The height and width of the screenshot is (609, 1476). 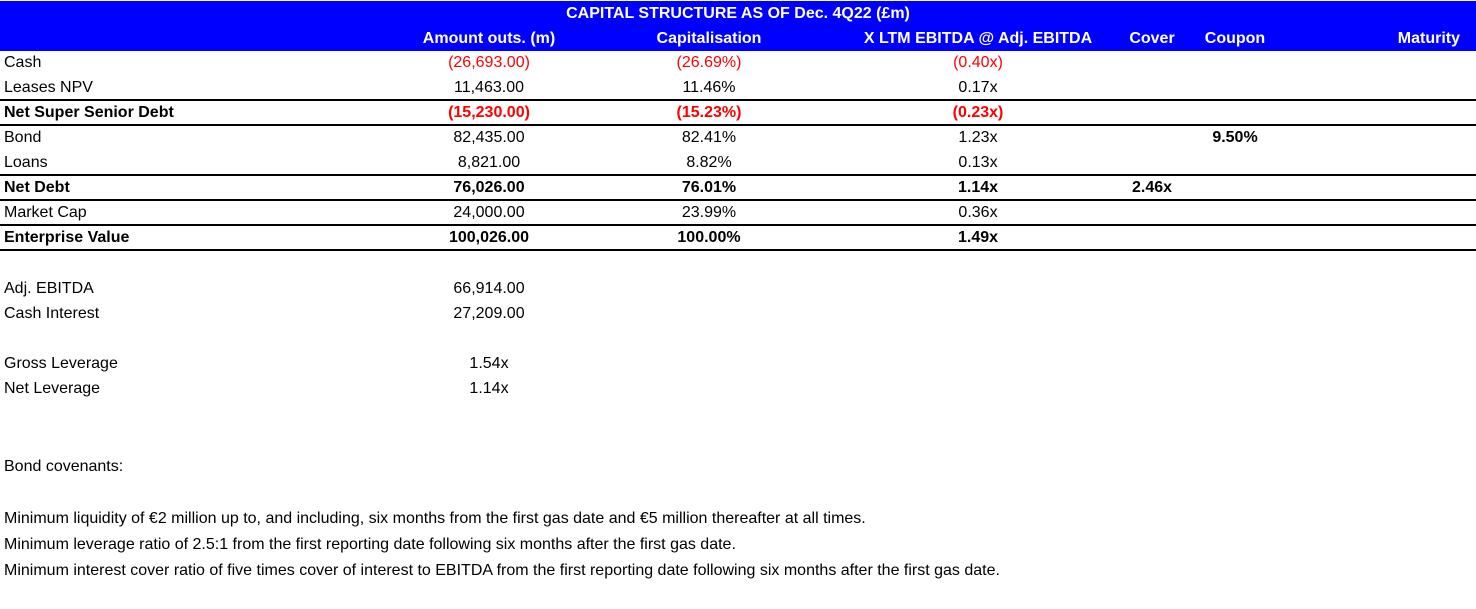 I want to click on row-ebitda-multiple: 0.17x, so click(x=978, y=87).